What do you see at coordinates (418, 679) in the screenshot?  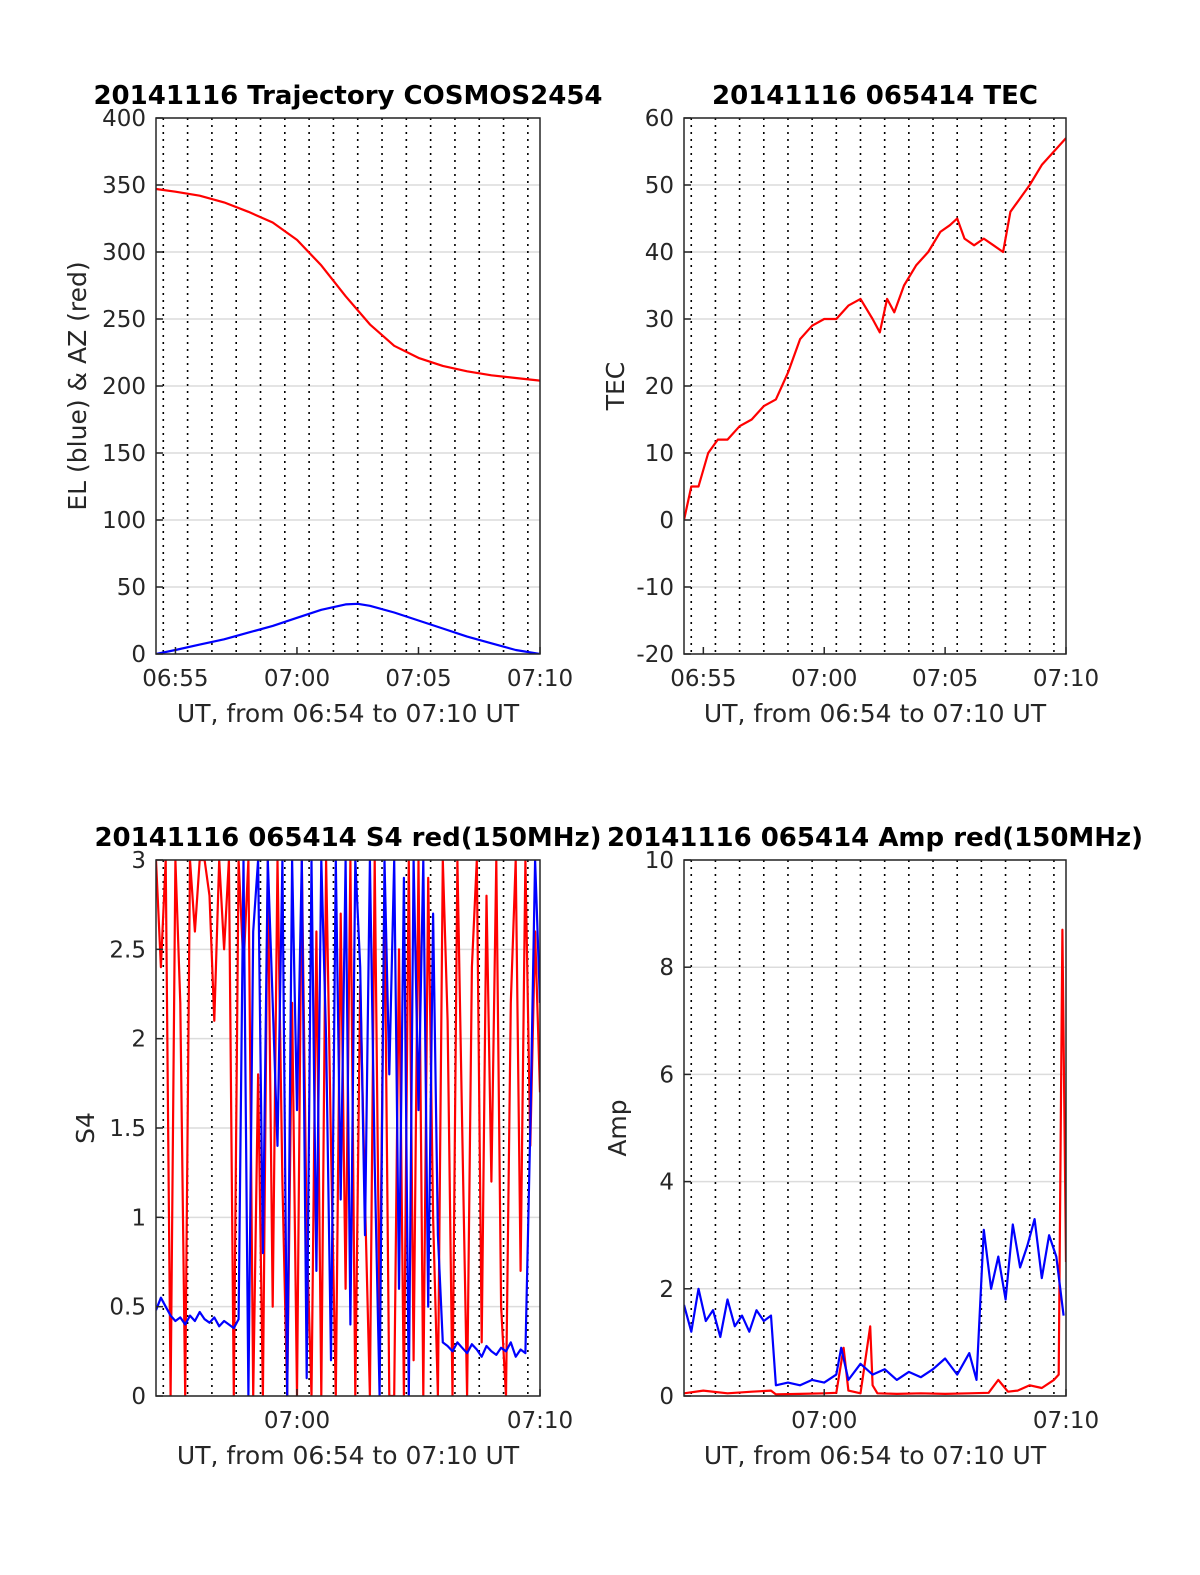 I see `trajectory-xtick-label-2: 07:05` at bounding box center [418, 679].